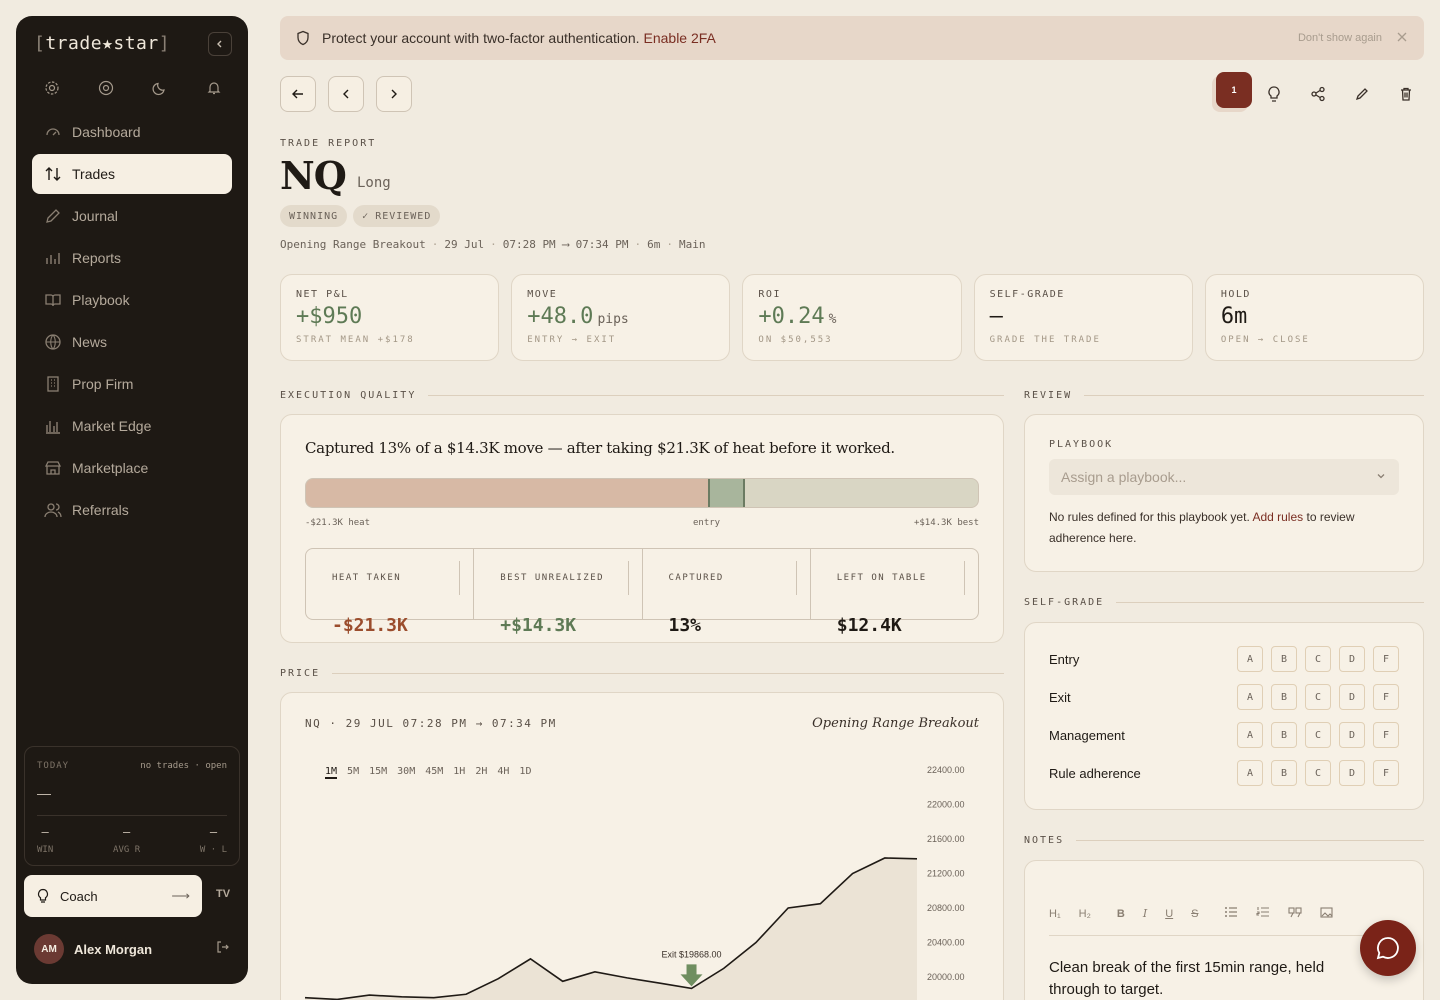 This screenshot has height=1000, width=1440. What do you see at coordinates (642, 395) in the screenshot?
I see `section-execution: EXECUTION QUALITY` at bounding box center [642, 395].